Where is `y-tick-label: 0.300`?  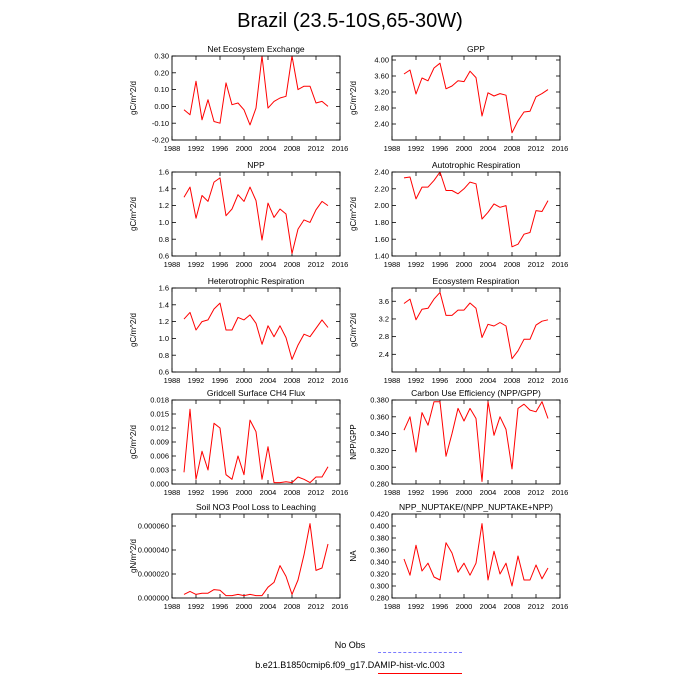 y-tick-label: 0.300 is located at coordinates (379, 467).